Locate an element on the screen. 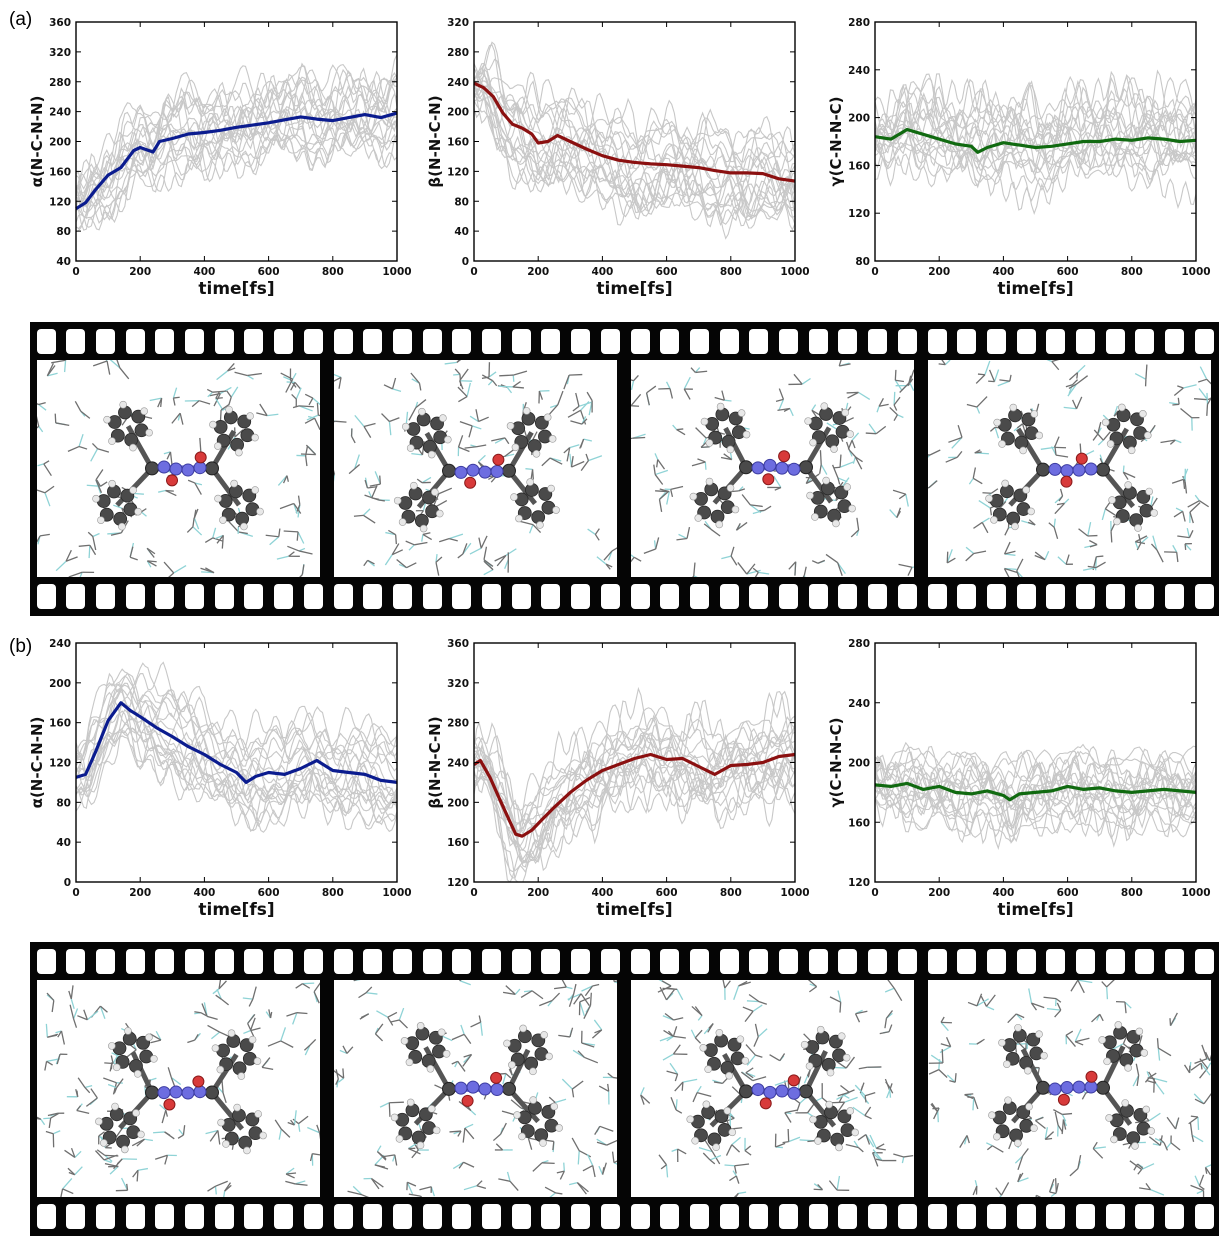 Image resolution: width=1219 pixels, height=1237 pixels. y-tick-label: 160 is located at coordinates (60, 724).